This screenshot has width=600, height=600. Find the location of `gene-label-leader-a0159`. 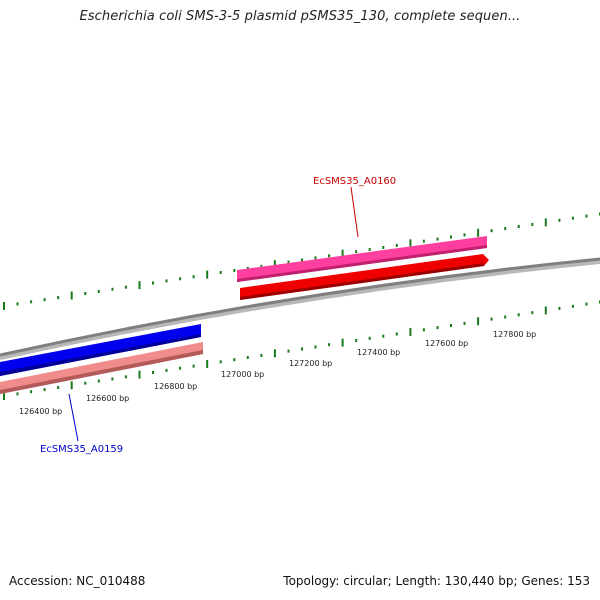

gene-label-leader-a0159 is located at coordinates (73, 417).